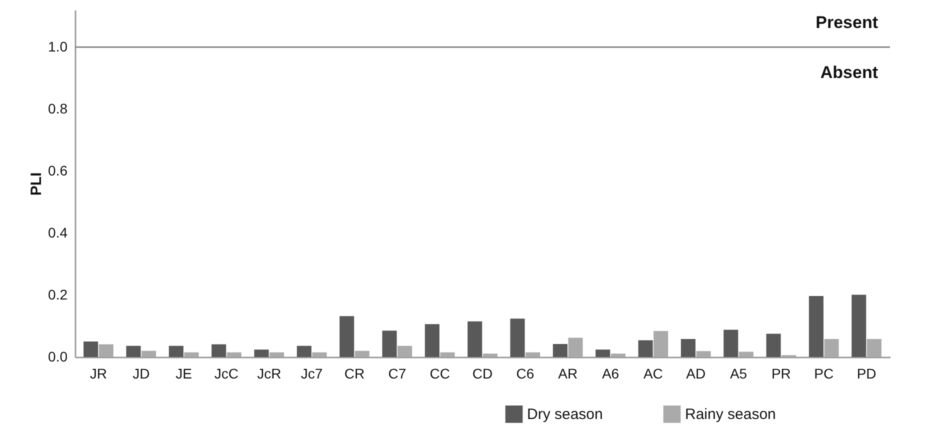  What do you see at coordinates (311, 374) in the screenshot?
I see `x-tick-label: Jc7` at bounding box center [311, 374].